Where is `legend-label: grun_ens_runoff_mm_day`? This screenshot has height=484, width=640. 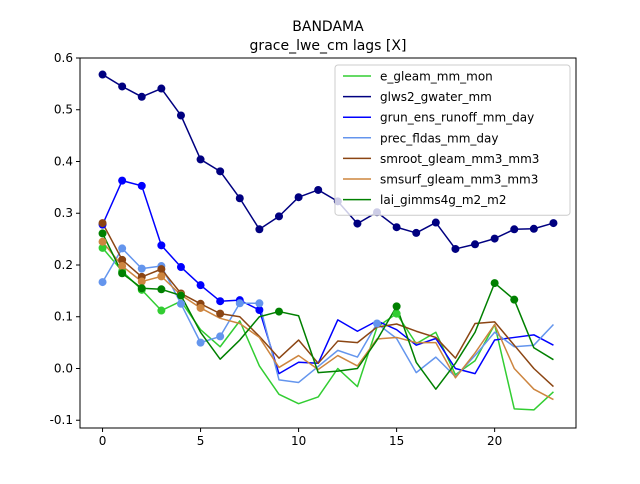 legend-label: grun_ens_runoff_mm_day is located at coordinates (457, 118).